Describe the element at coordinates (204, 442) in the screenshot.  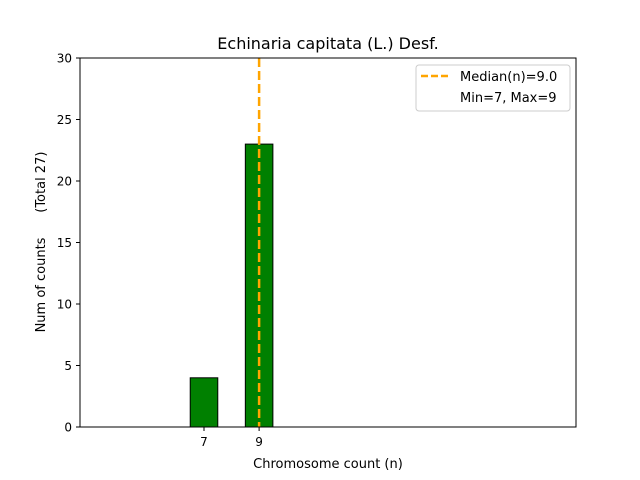
I see `x-tick-label: 7` at that location.